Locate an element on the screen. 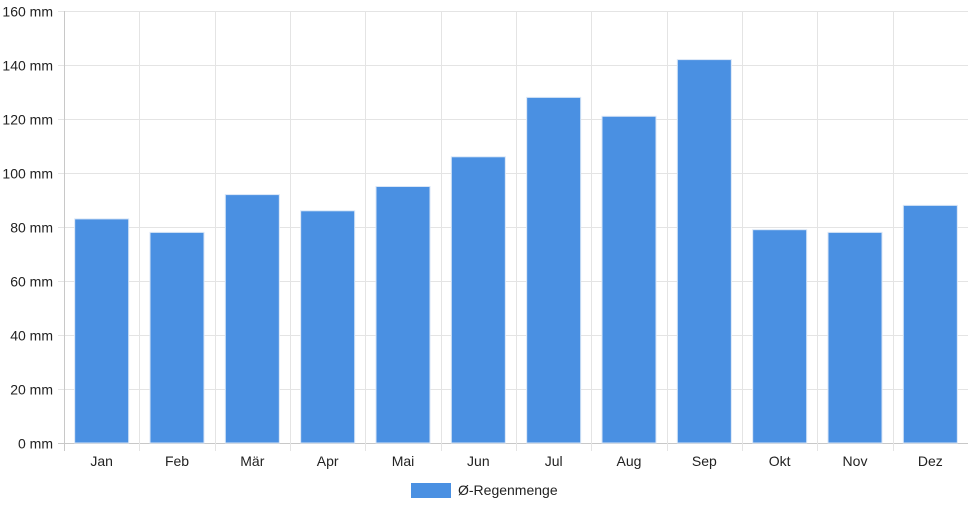 This screenshot has height=513, width=968. x-tick-label: Dez is located at coordinates (930, 461).